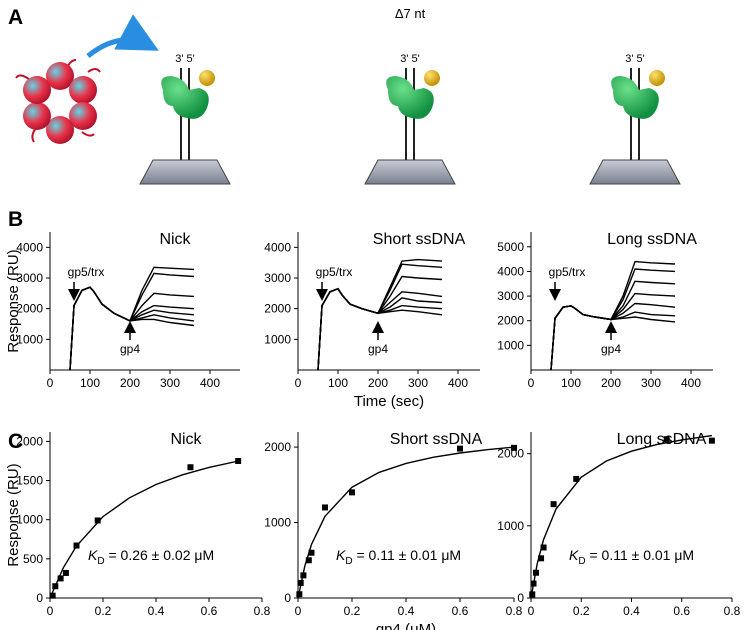 Image resolution: width=745 pixels, height=630 pixels. I want to click on x-tick-label: 0, so click(298, 611).